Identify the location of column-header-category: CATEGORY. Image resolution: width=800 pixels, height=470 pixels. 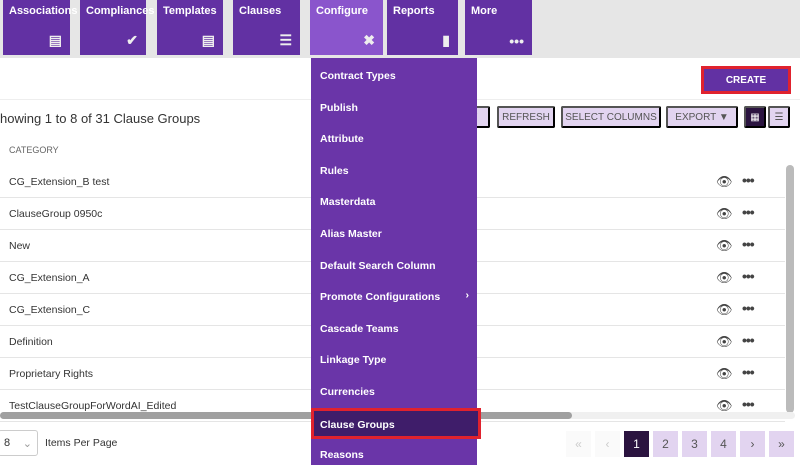
(34, 150).